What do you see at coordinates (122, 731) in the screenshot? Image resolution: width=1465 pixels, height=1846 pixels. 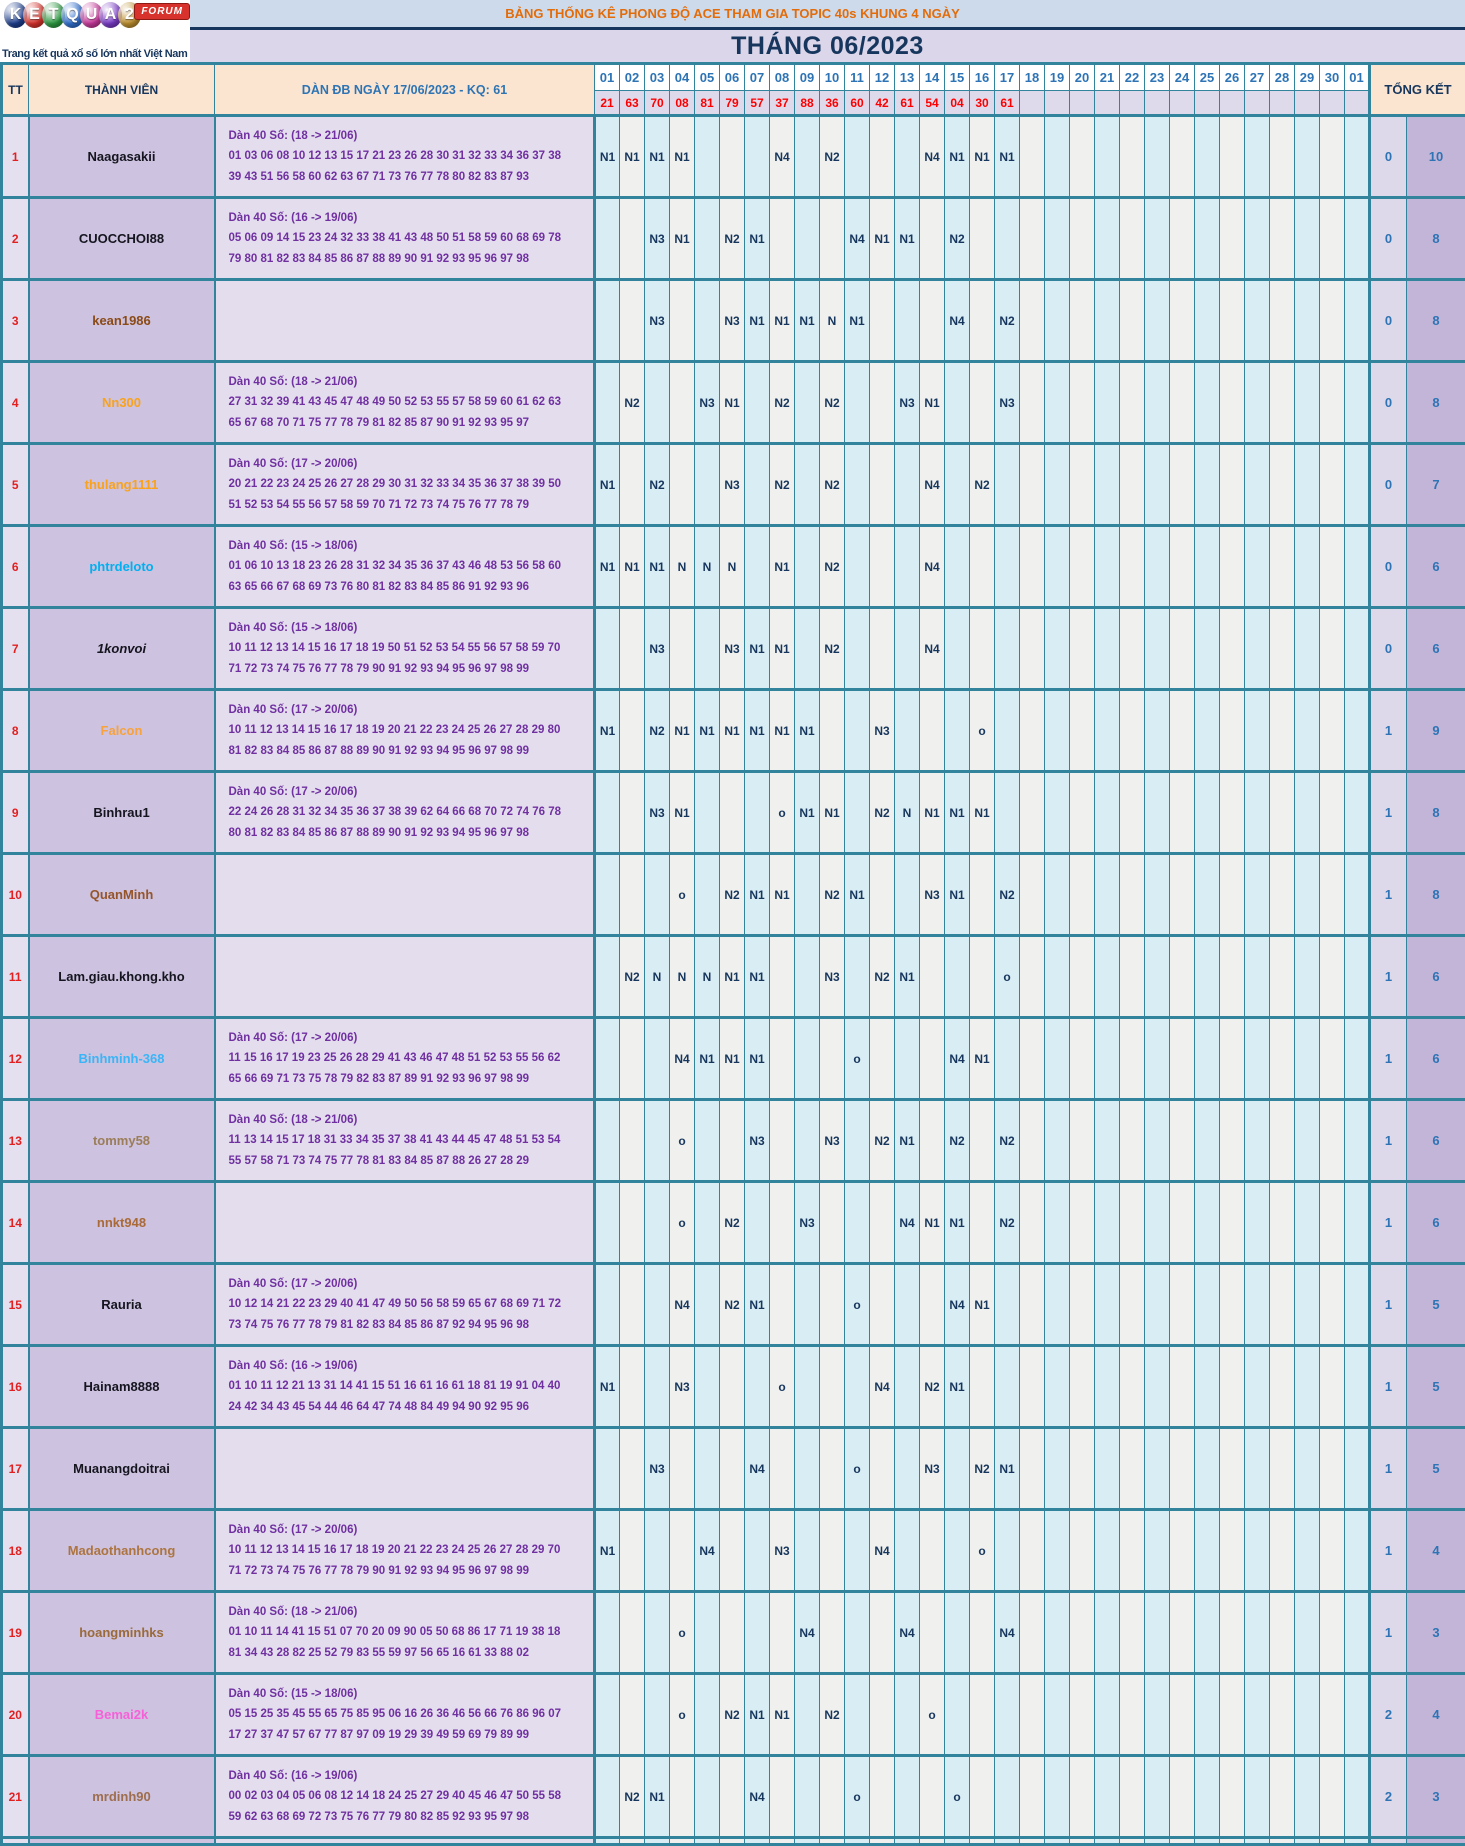 I see `member-name: Falcon` at bounding box center [122, 731].